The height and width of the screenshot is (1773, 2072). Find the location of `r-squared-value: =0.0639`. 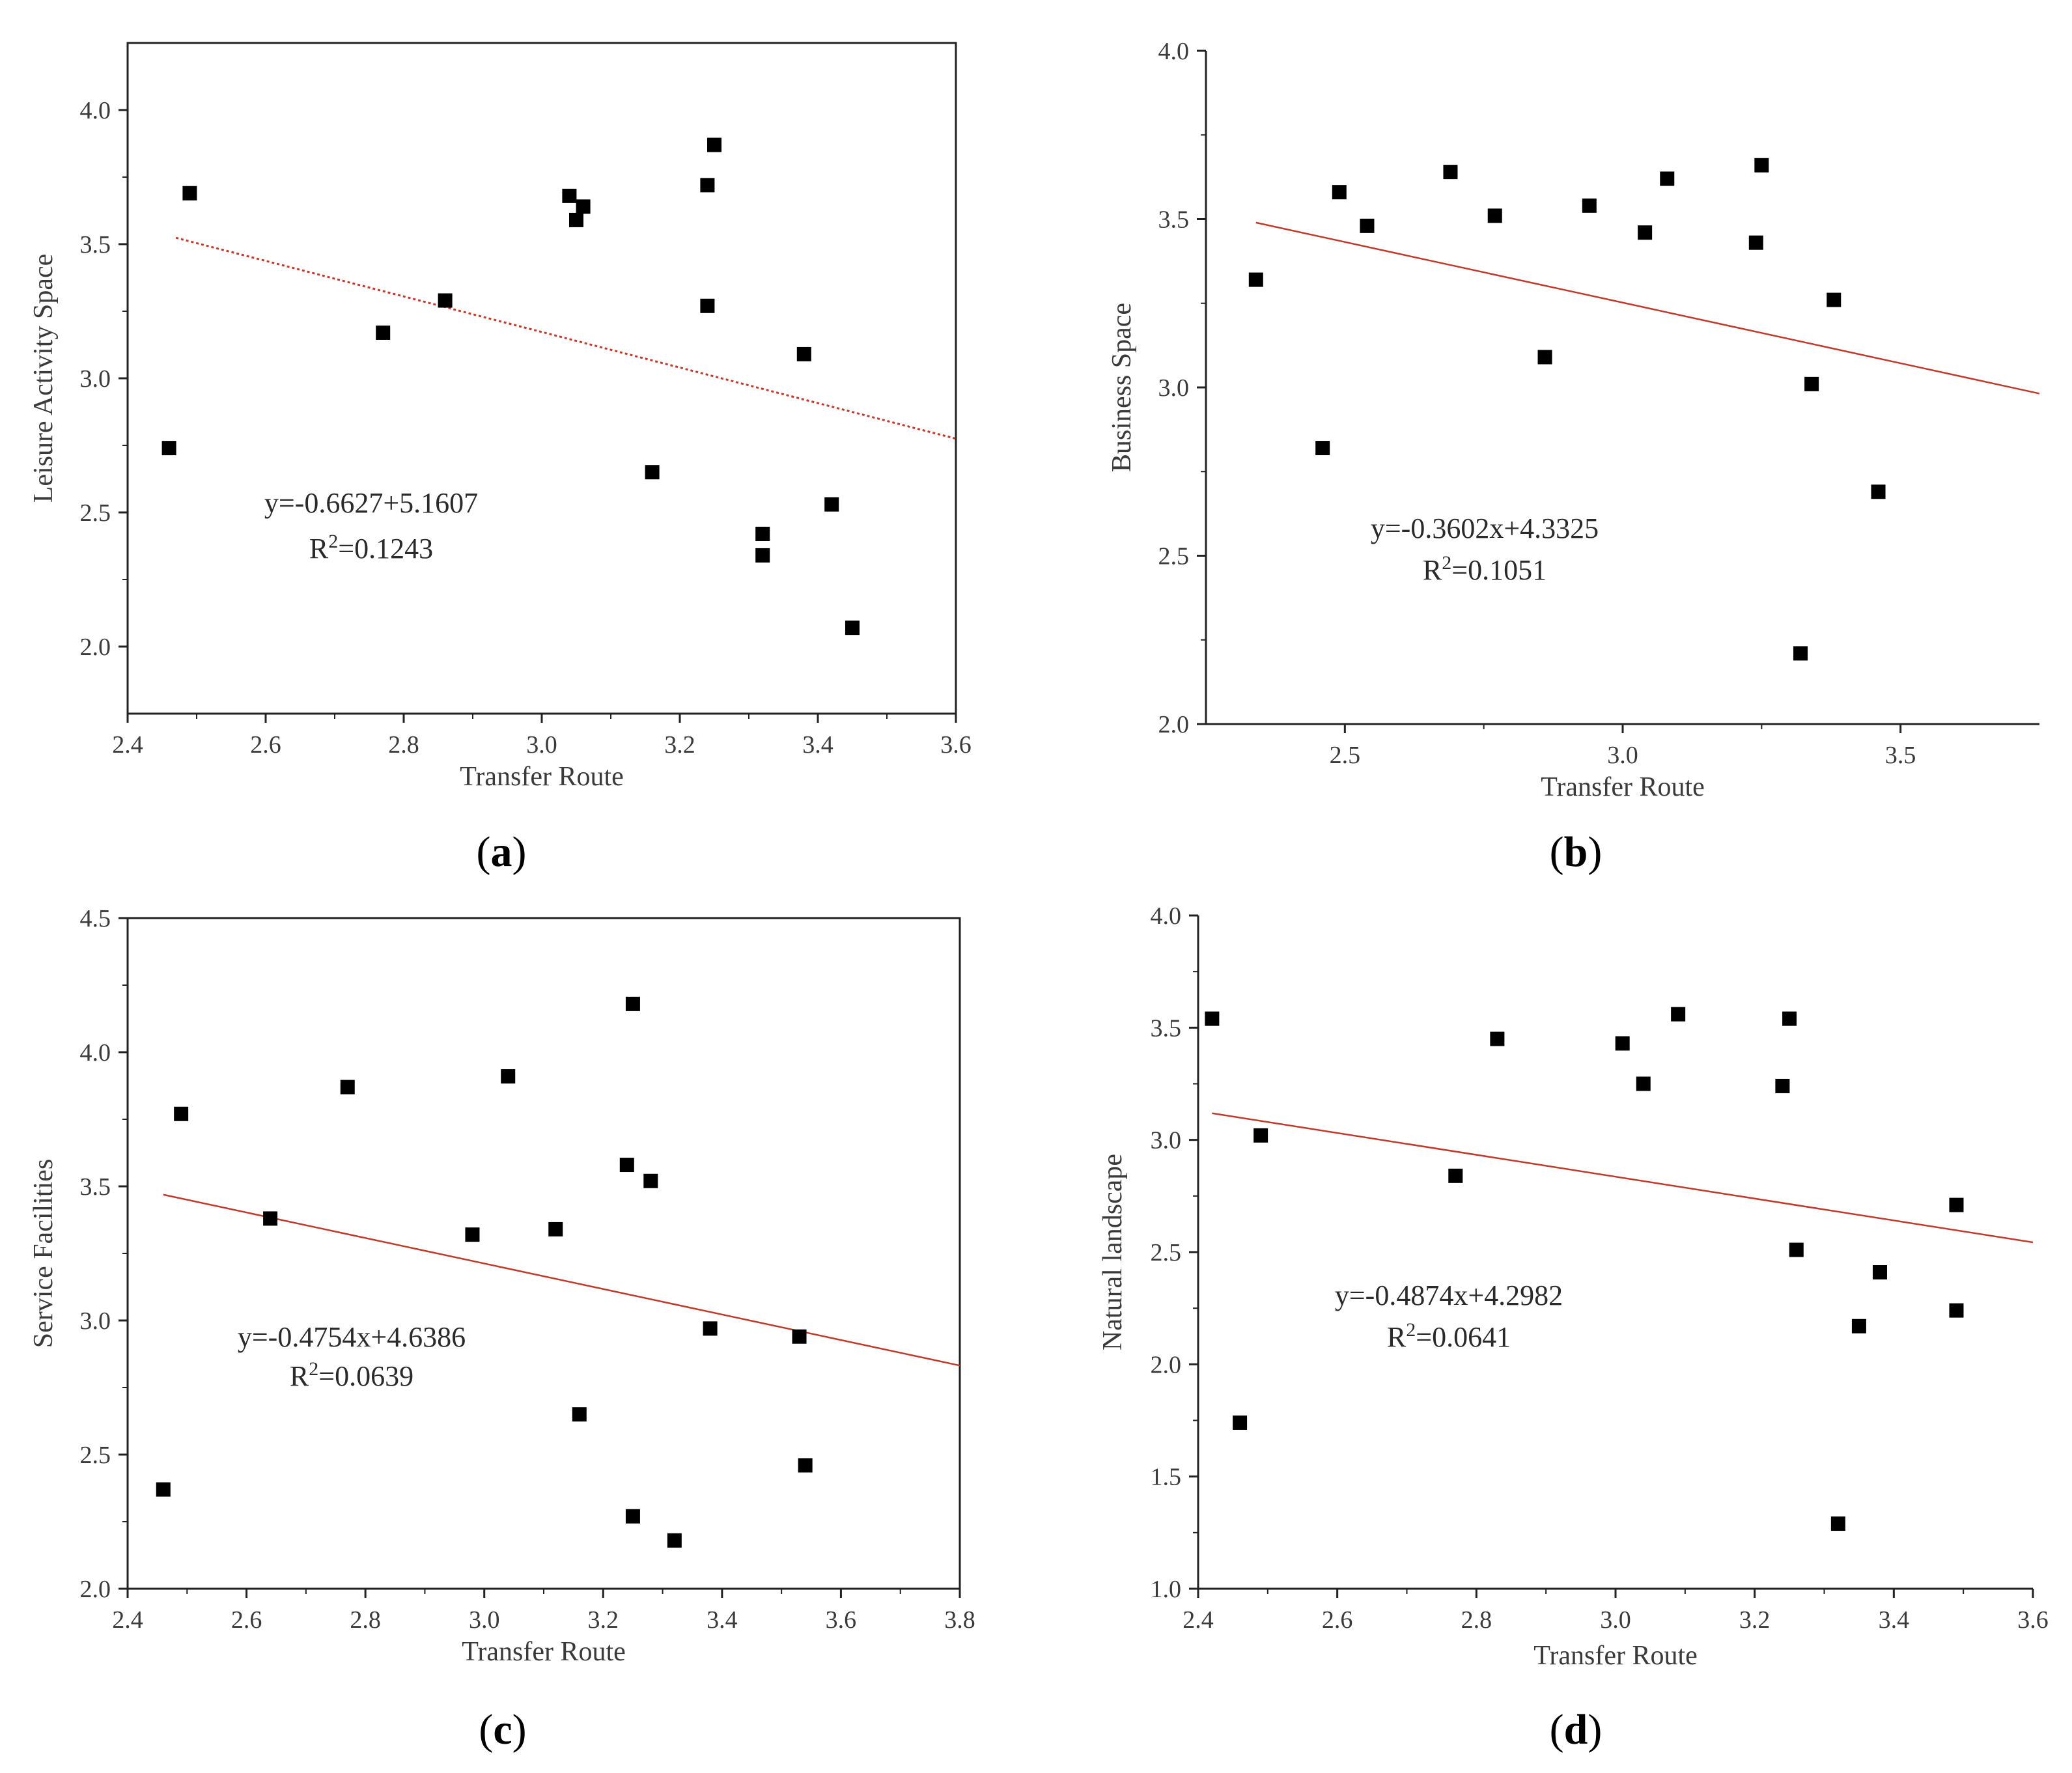

r-squared-value: =0.0639 is located at coordinates (366, 1376).